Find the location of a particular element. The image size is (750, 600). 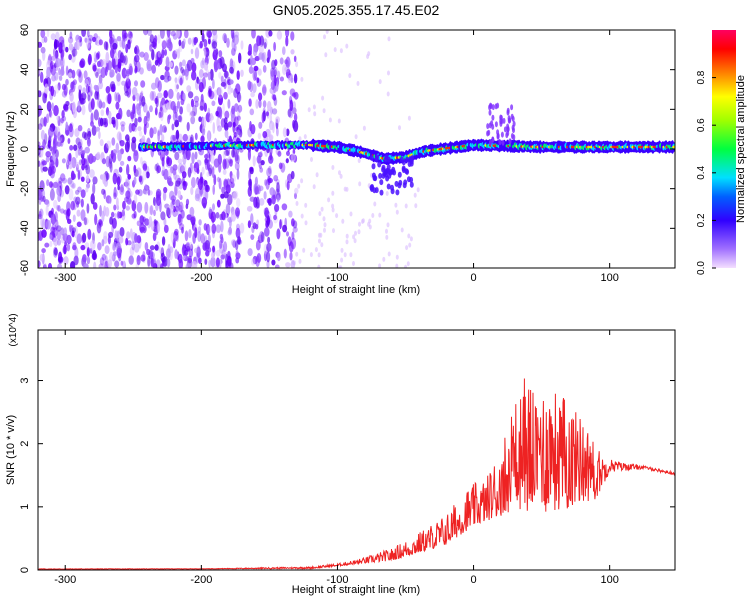

colorbar-ticks: 0.0 0.2 0.4 0.6 0.8 is located at coordinates (706, 172).